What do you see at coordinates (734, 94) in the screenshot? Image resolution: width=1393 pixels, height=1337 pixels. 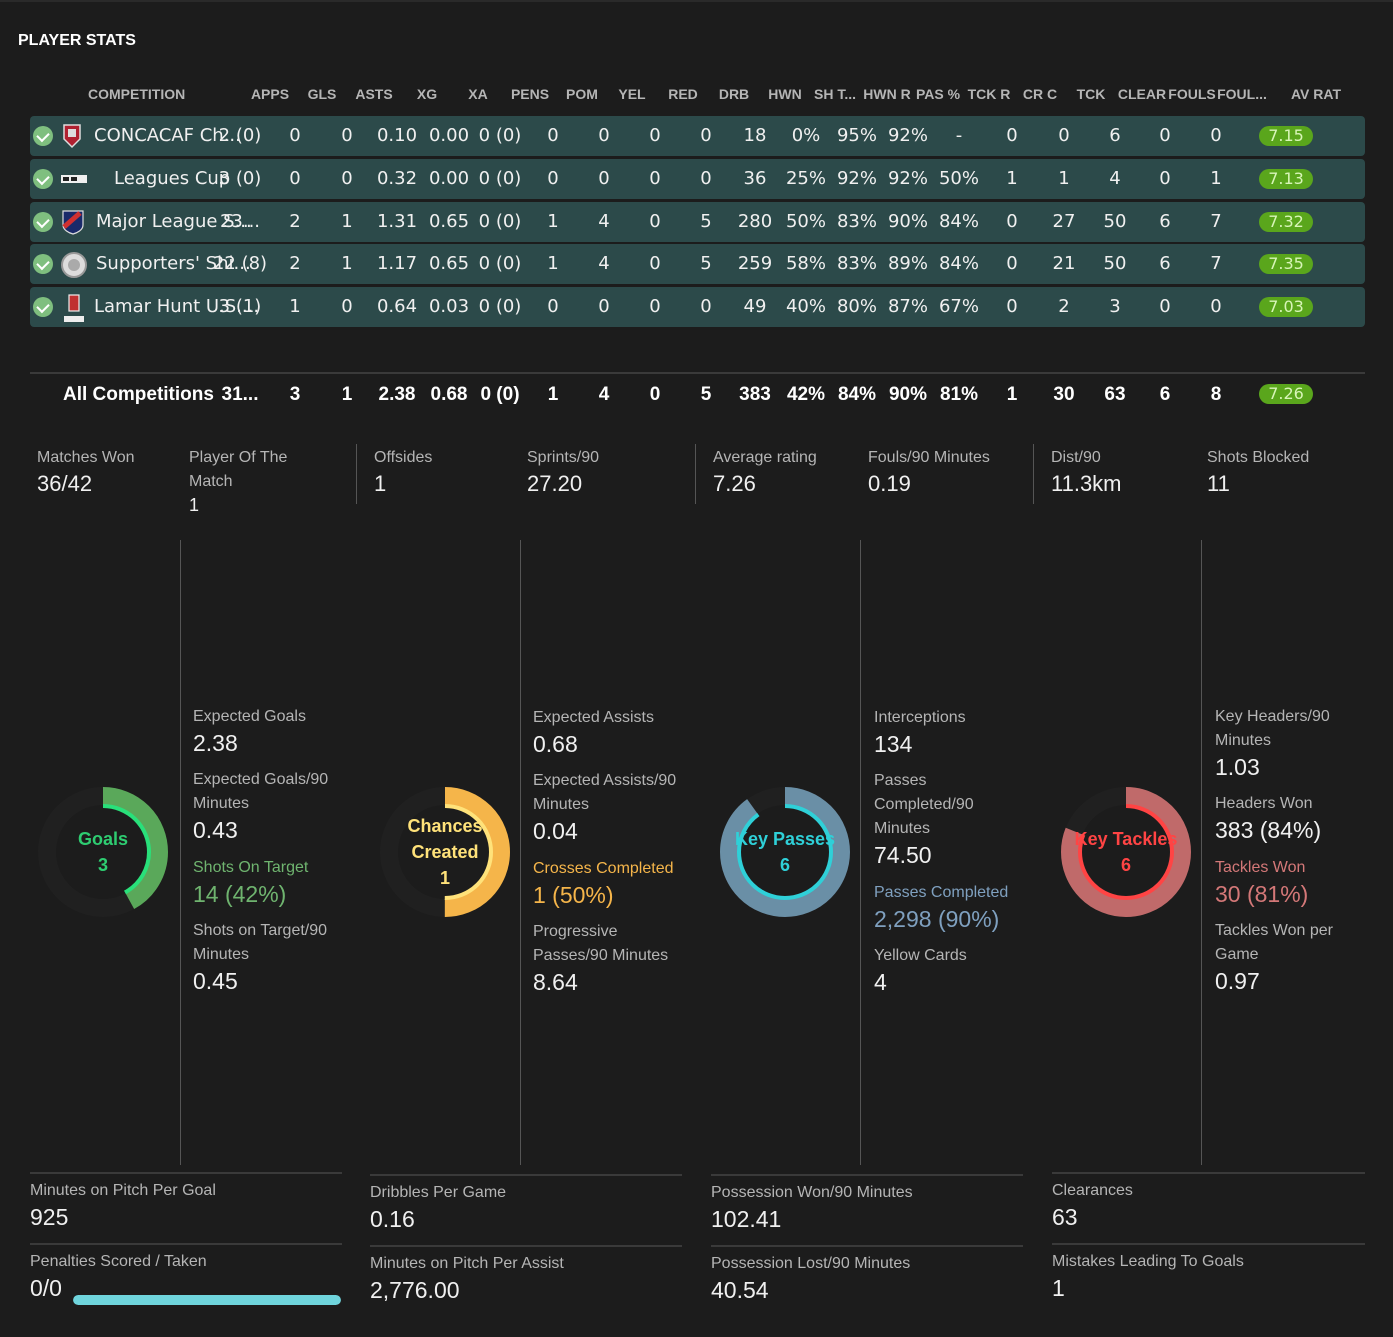 I see `column-header-drb: DRB` at bounding box center [734, 94].